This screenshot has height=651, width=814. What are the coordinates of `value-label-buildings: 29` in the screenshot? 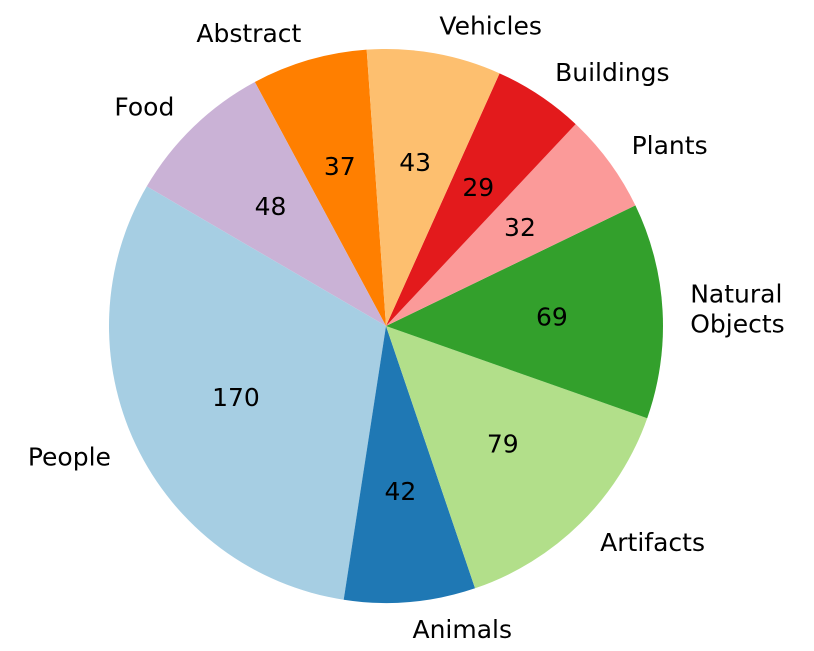 It's located at (478, 187).